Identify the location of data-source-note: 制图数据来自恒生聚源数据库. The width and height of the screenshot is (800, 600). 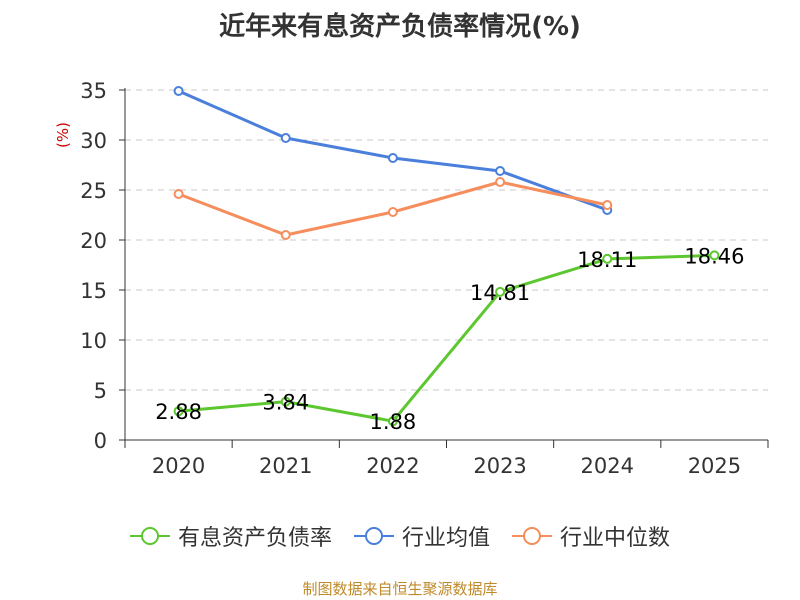
(400, 589).